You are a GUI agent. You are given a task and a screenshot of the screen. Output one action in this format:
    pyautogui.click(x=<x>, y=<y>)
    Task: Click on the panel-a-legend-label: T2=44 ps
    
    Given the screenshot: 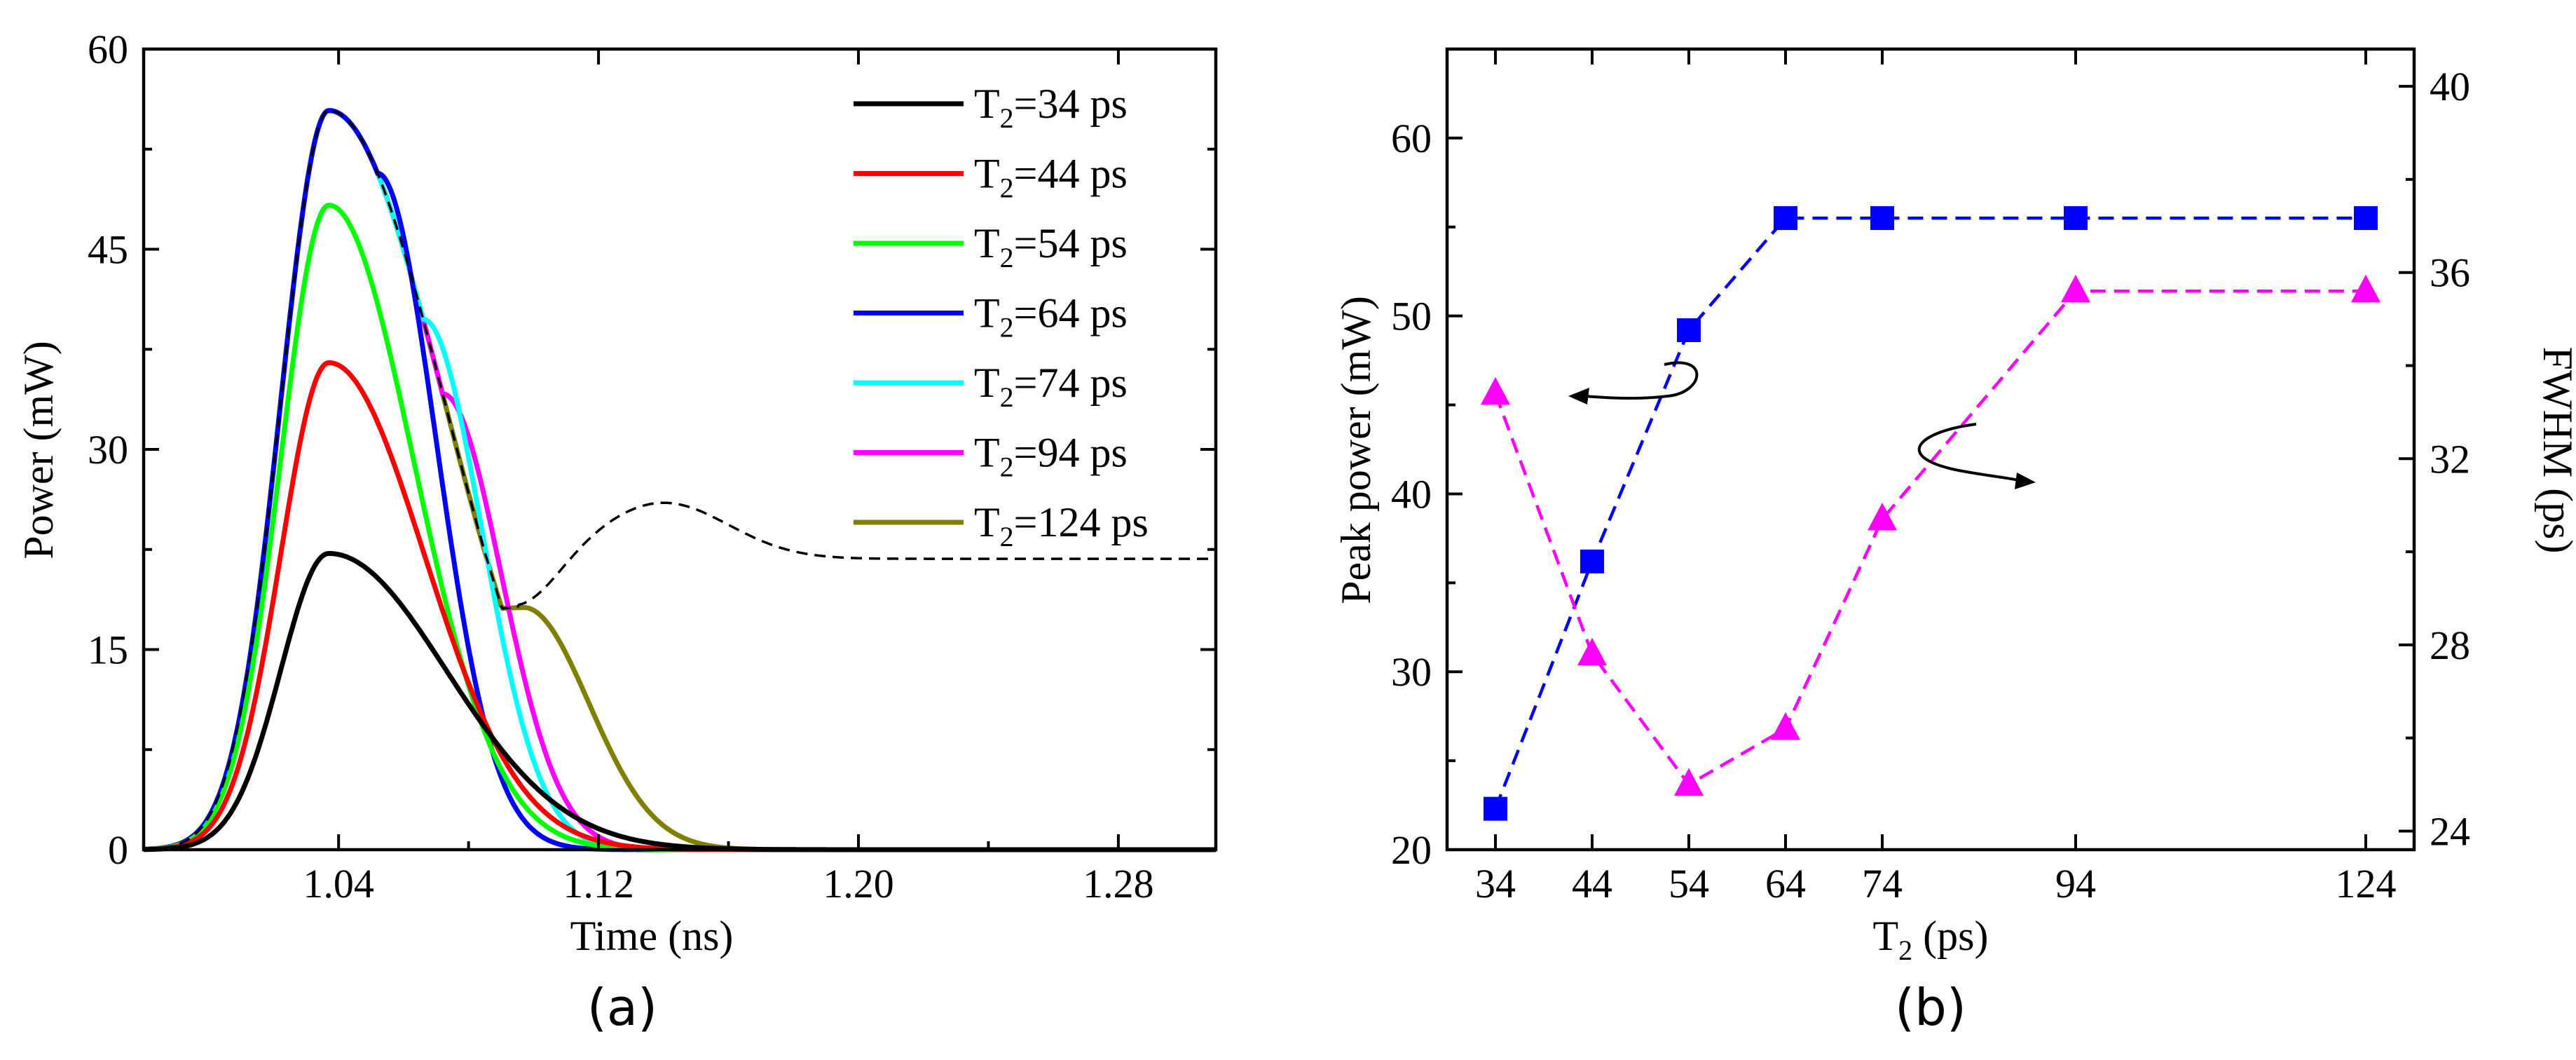 What is the action you would take?
    pyautogui.click(x=1051, y=177)
    